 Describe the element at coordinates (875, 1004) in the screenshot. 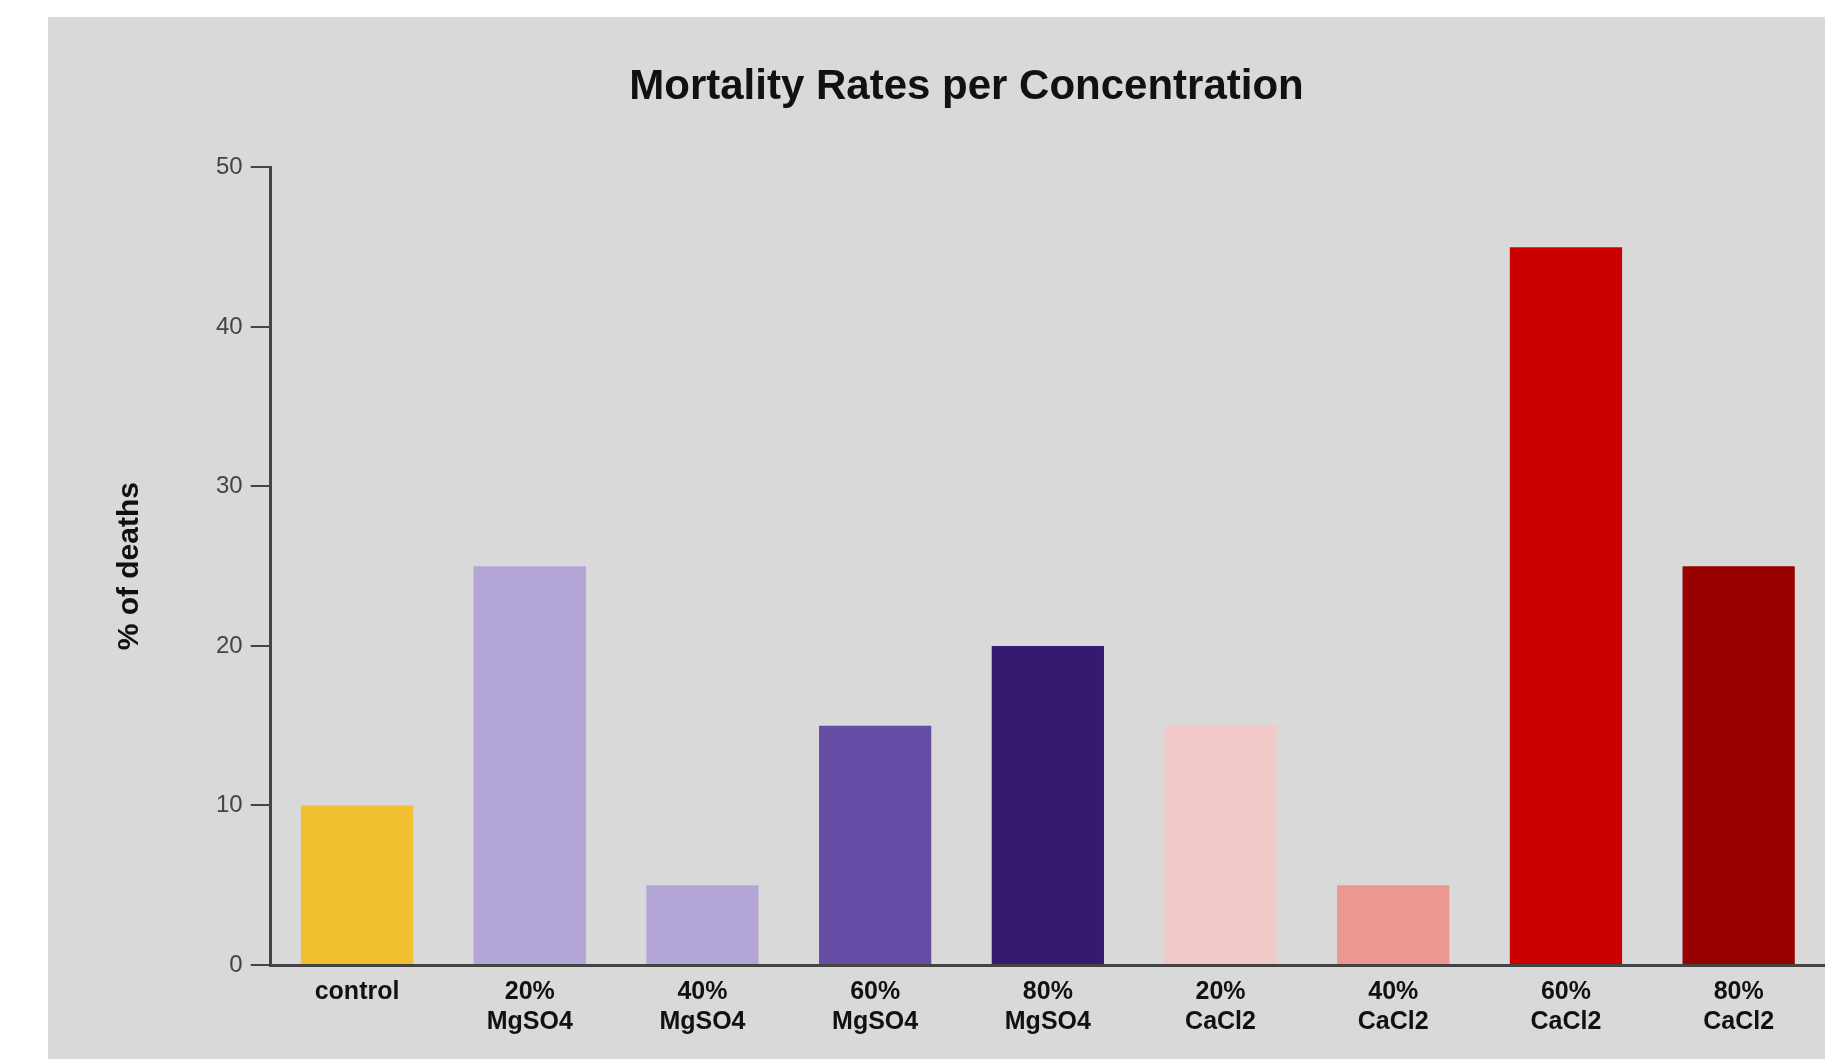

I see `x-tick-label: 60% MgSO4` at that location.